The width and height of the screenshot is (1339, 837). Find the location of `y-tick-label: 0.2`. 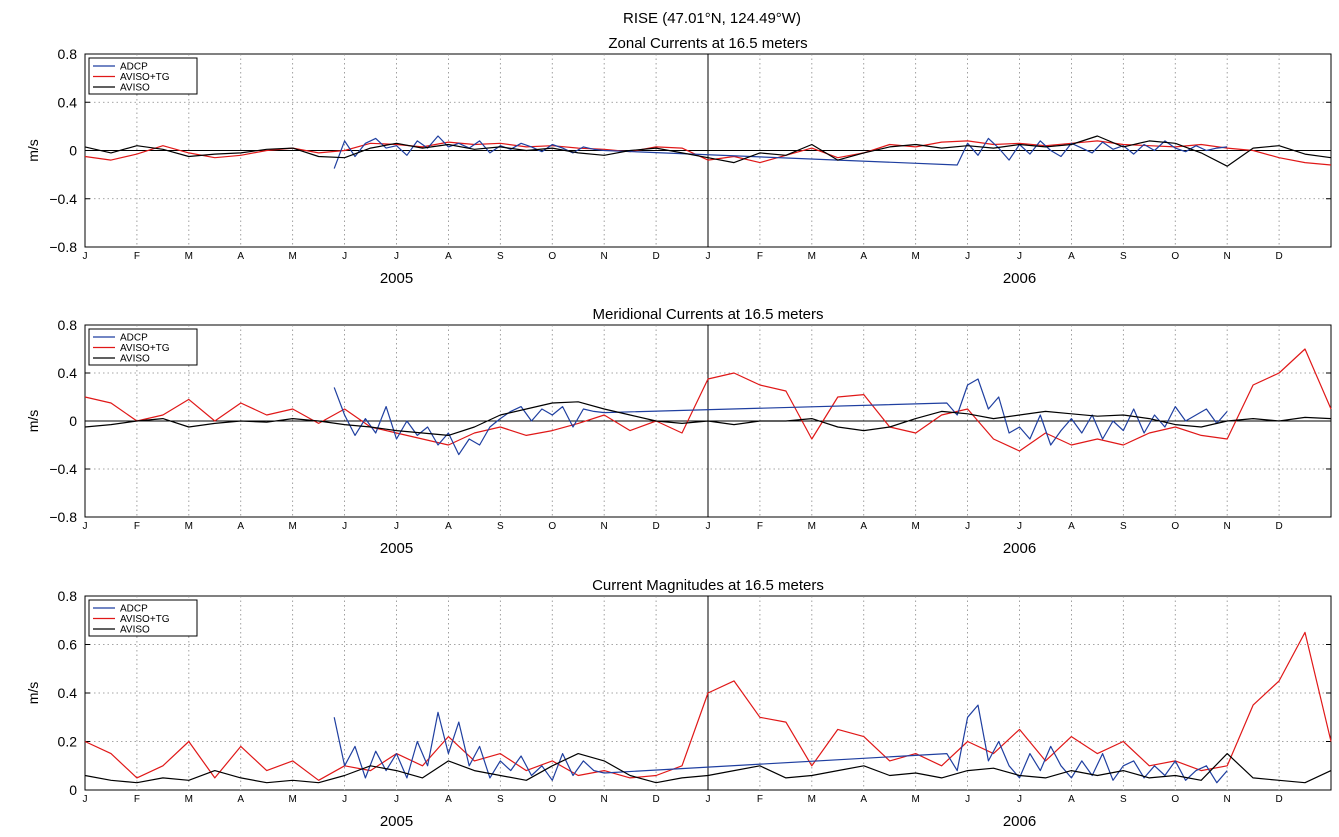

y-tick-label: 0.2 is located at coordinates (68, 742).